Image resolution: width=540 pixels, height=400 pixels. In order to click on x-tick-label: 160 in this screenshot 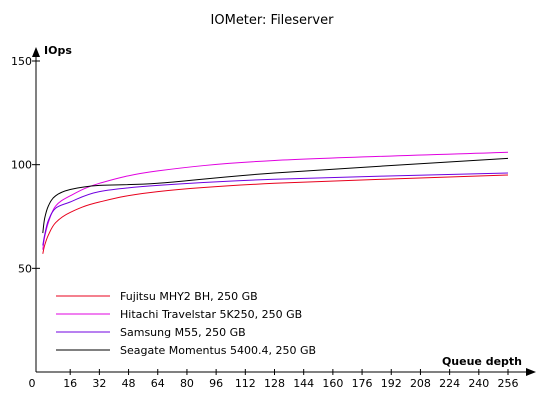, I will do `click(332, 383)`.